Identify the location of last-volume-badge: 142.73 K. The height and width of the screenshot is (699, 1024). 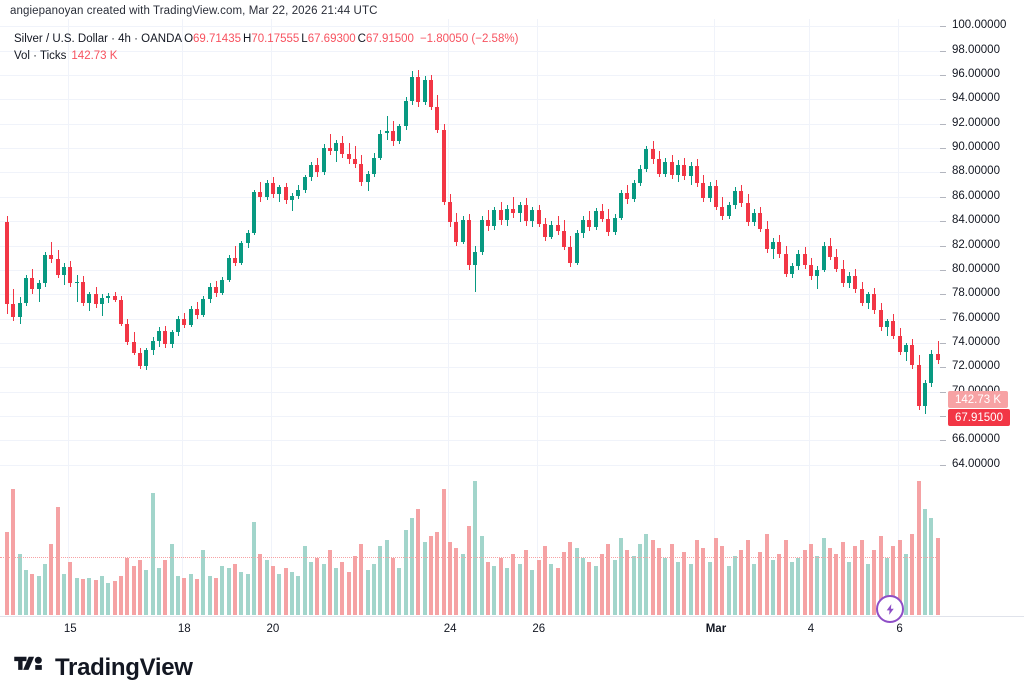
(978, 400).